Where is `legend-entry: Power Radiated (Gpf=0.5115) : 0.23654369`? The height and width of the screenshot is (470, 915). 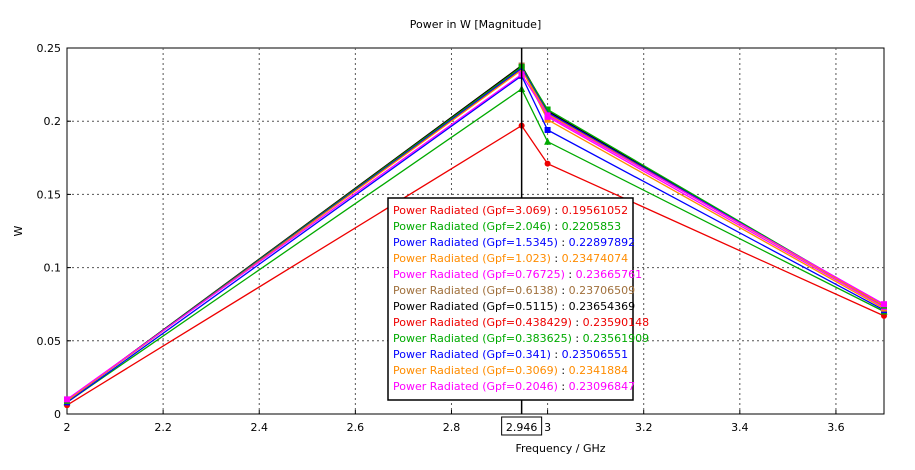 legend-entry: Power Radiated (Gpf=0.5115) : 0.23654369 is located at coordinates (514, 306).